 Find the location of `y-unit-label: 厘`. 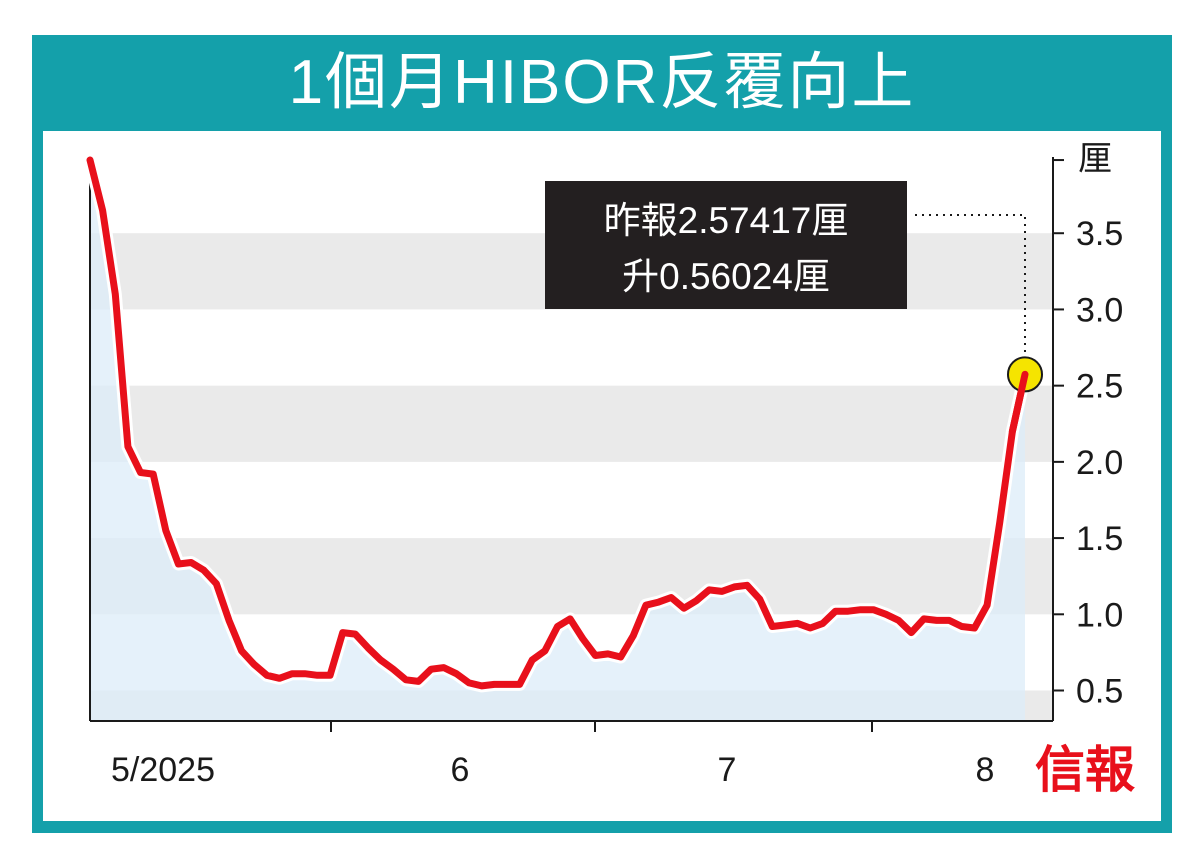

y-unit-label: 厘 is located at coordinates (1095, 159).